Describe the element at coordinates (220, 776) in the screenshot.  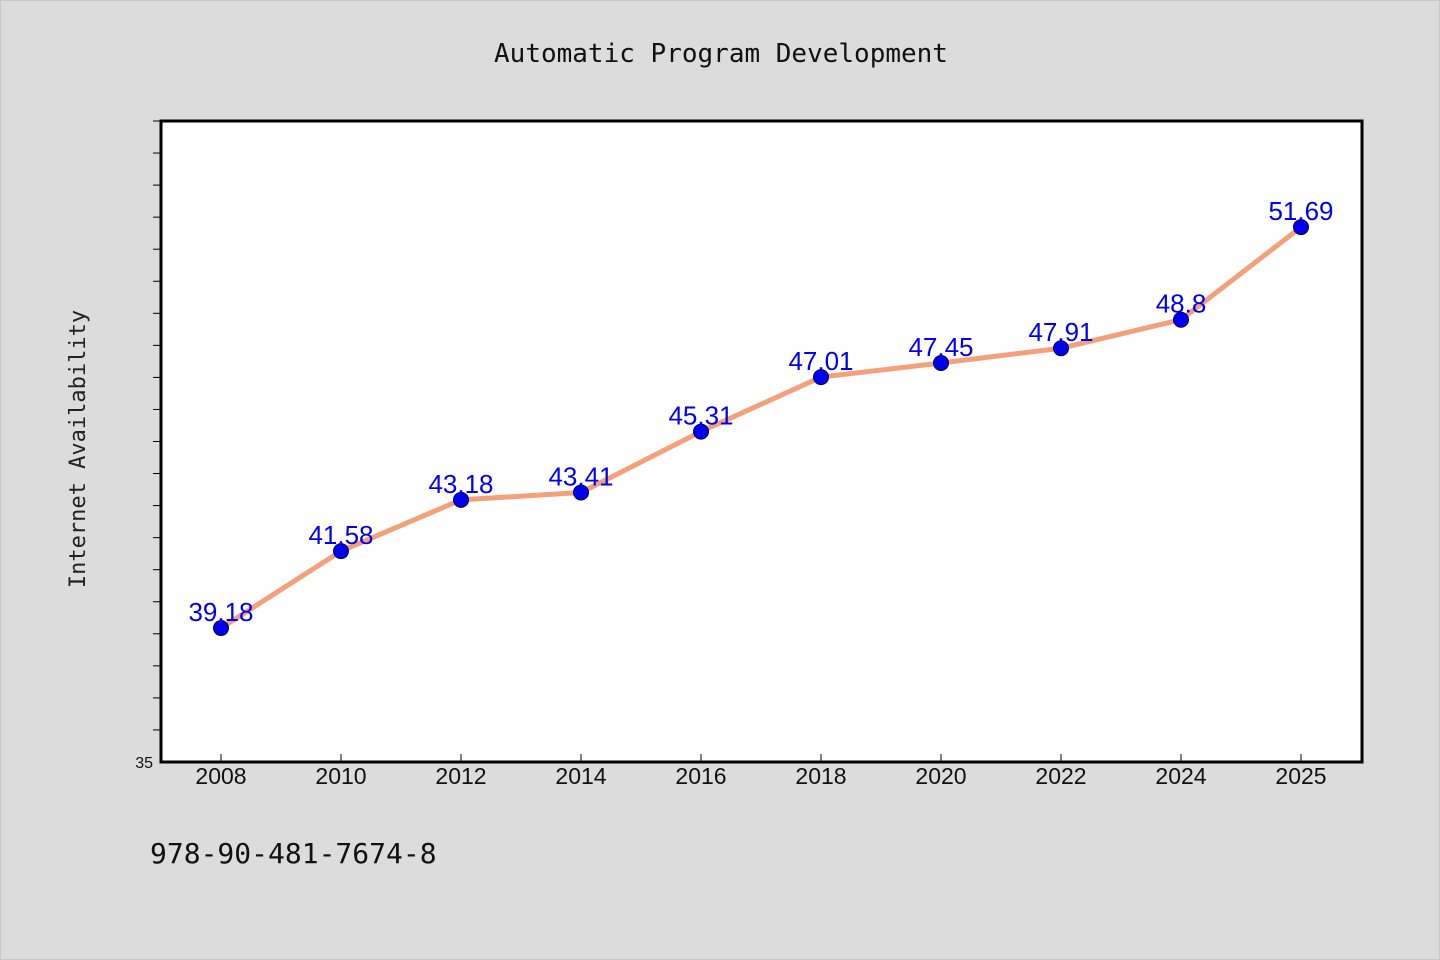
I see `x-tick-label: 2008` at that location.